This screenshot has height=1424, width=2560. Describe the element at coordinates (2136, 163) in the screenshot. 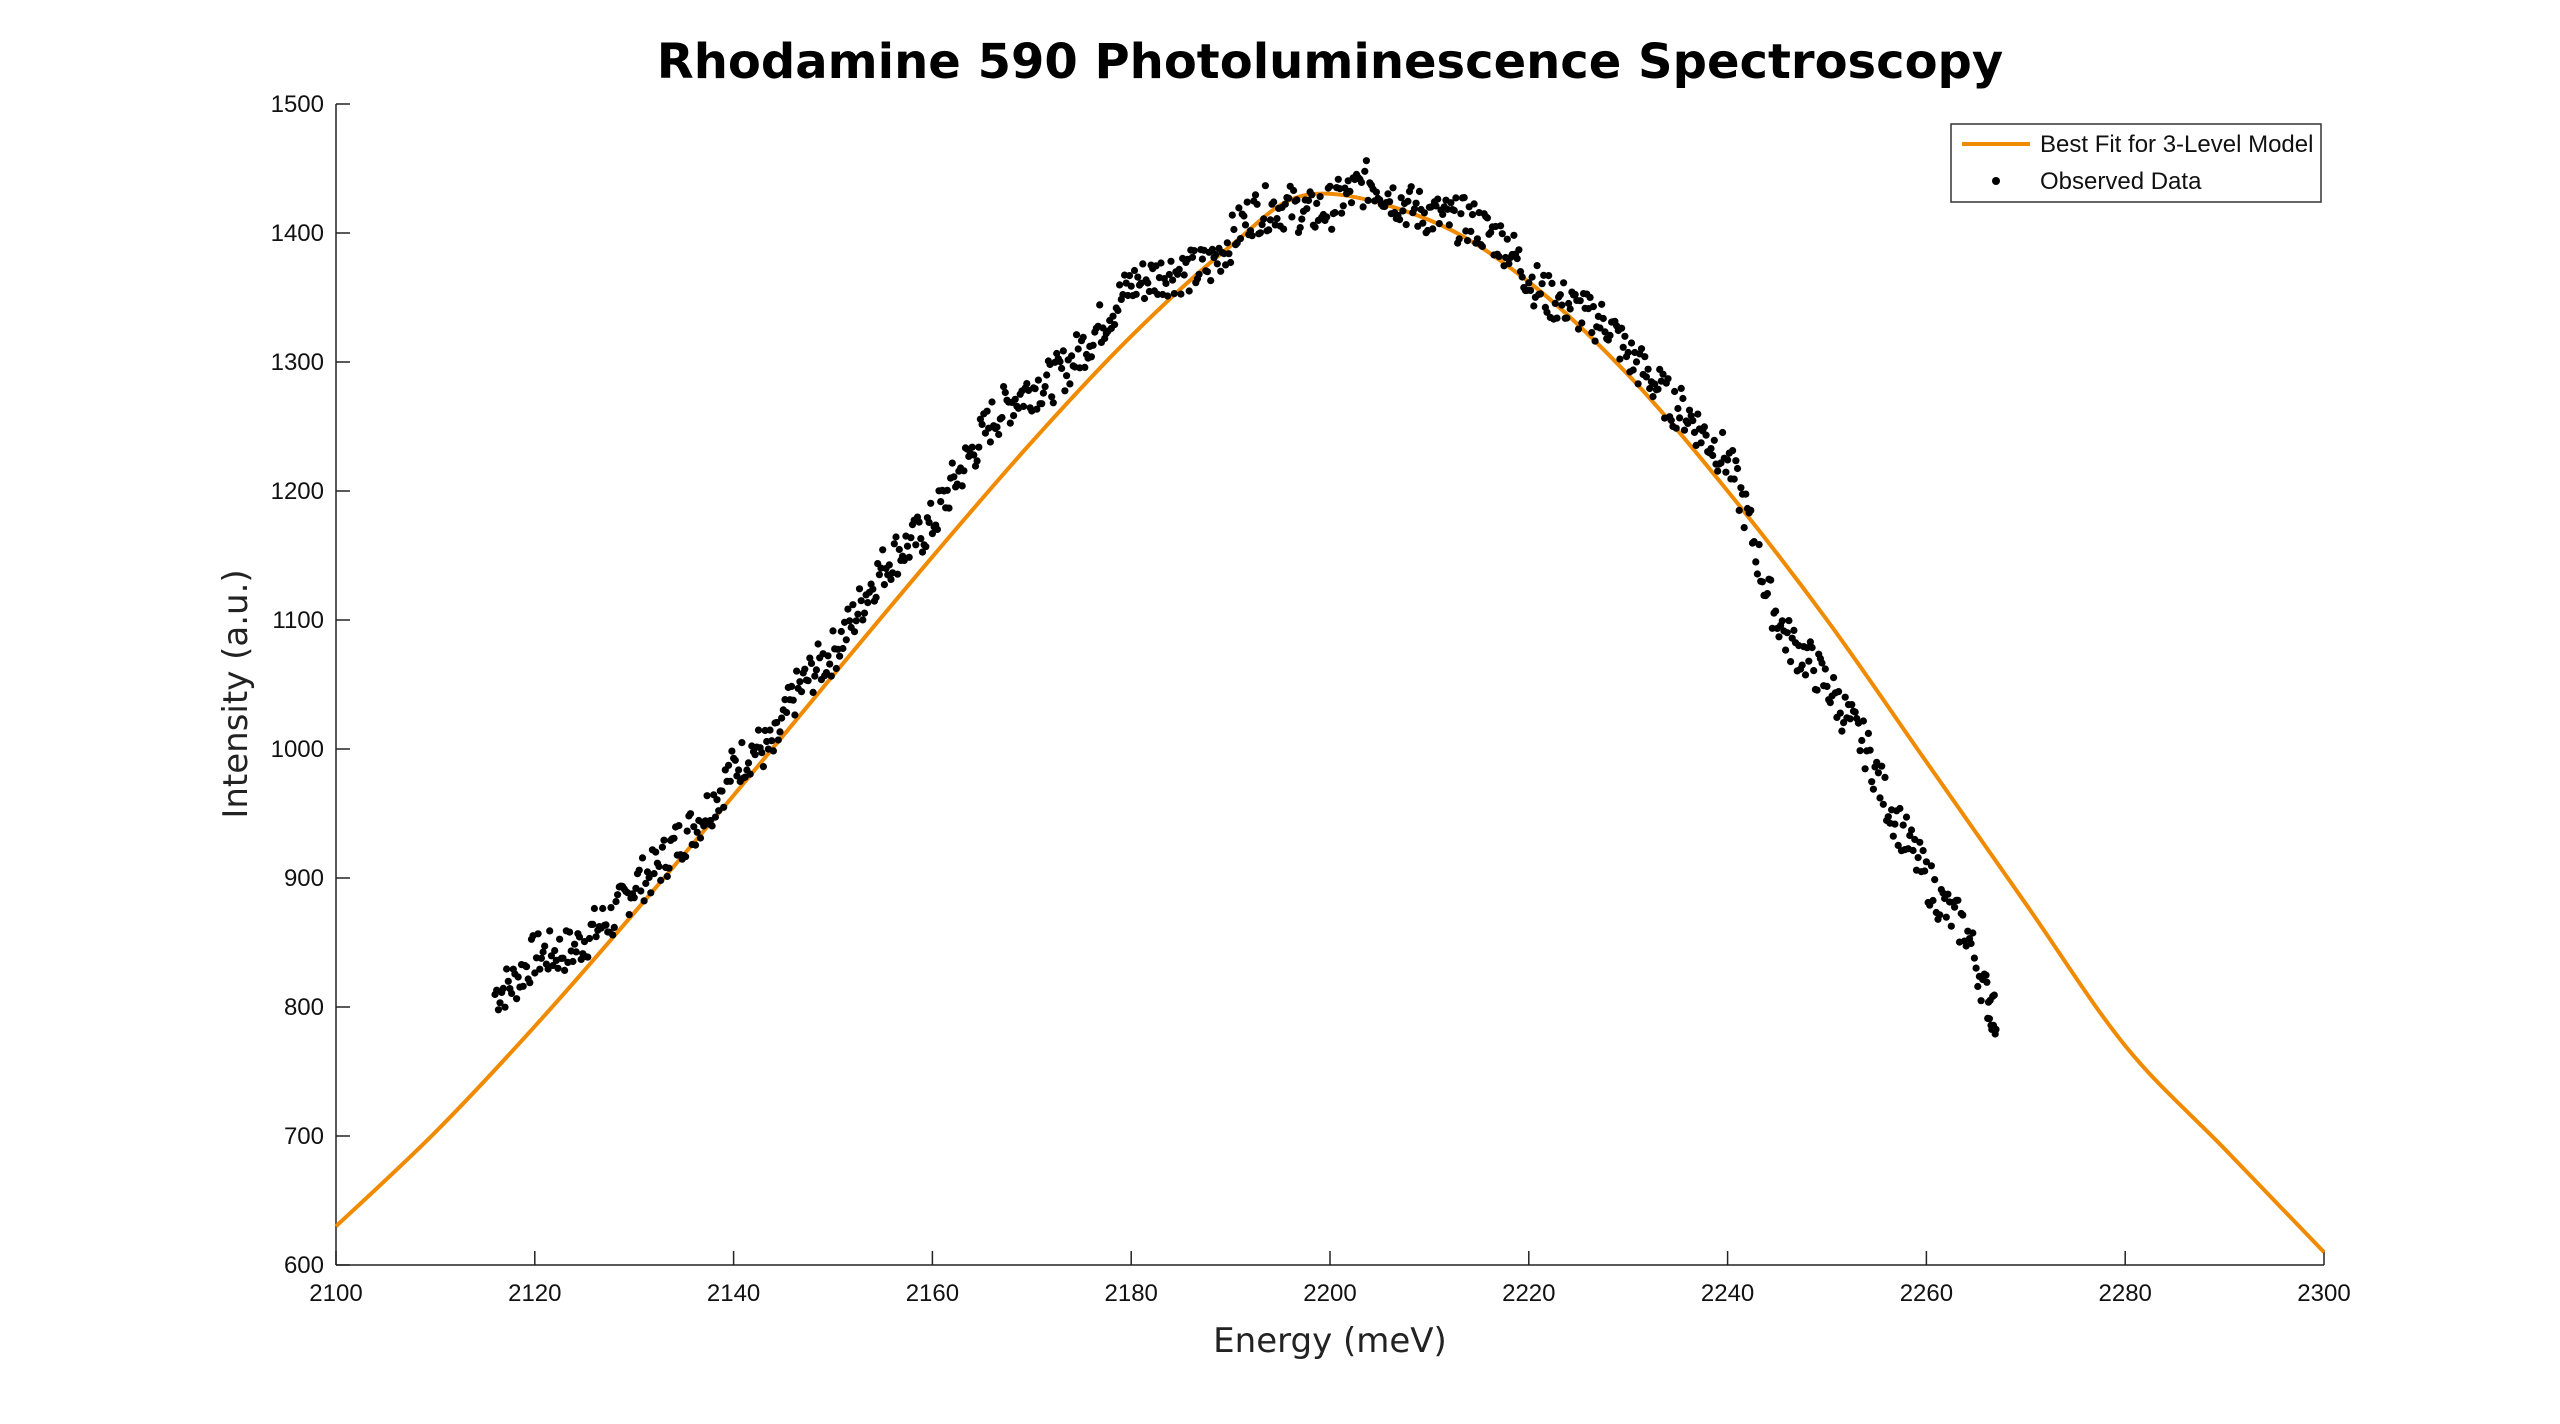

I see `chart-legend: Best Fit for 3-Level Model Observed Data` at that location.